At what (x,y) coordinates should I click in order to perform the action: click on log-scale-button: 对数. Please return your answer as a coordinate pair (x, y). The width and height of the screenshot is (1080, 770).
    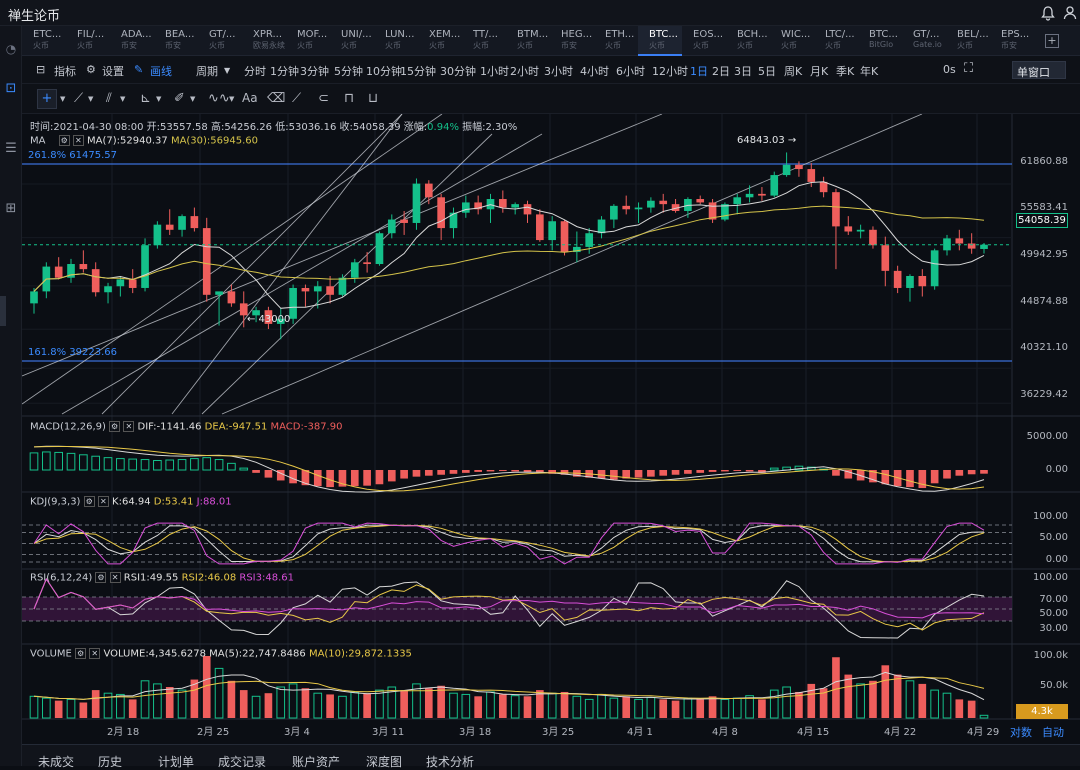
    Looking at the image, I should click on (1021, 732).